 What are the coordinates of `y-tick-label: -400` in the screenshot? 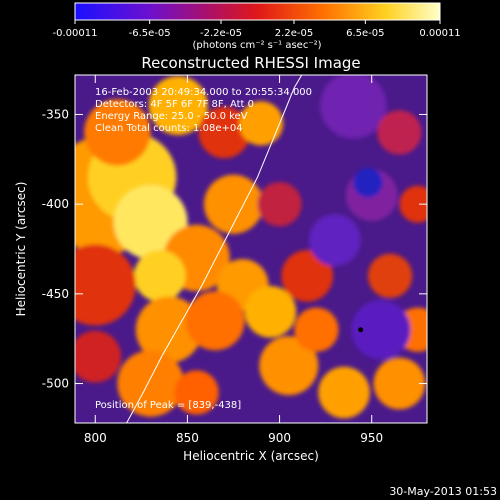 It's located at (55, 204).